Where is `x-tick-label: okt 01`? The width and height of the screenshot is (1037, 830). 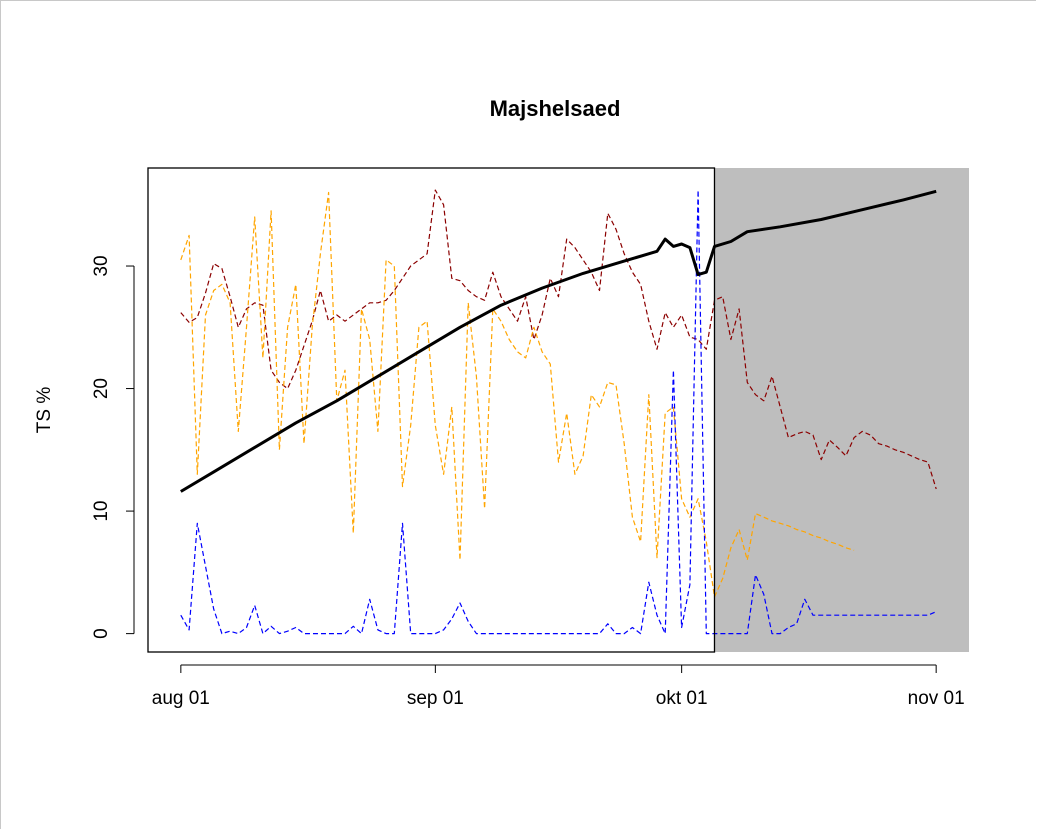
x-tick-label: okt 01 is located at coordinates (682, 698).